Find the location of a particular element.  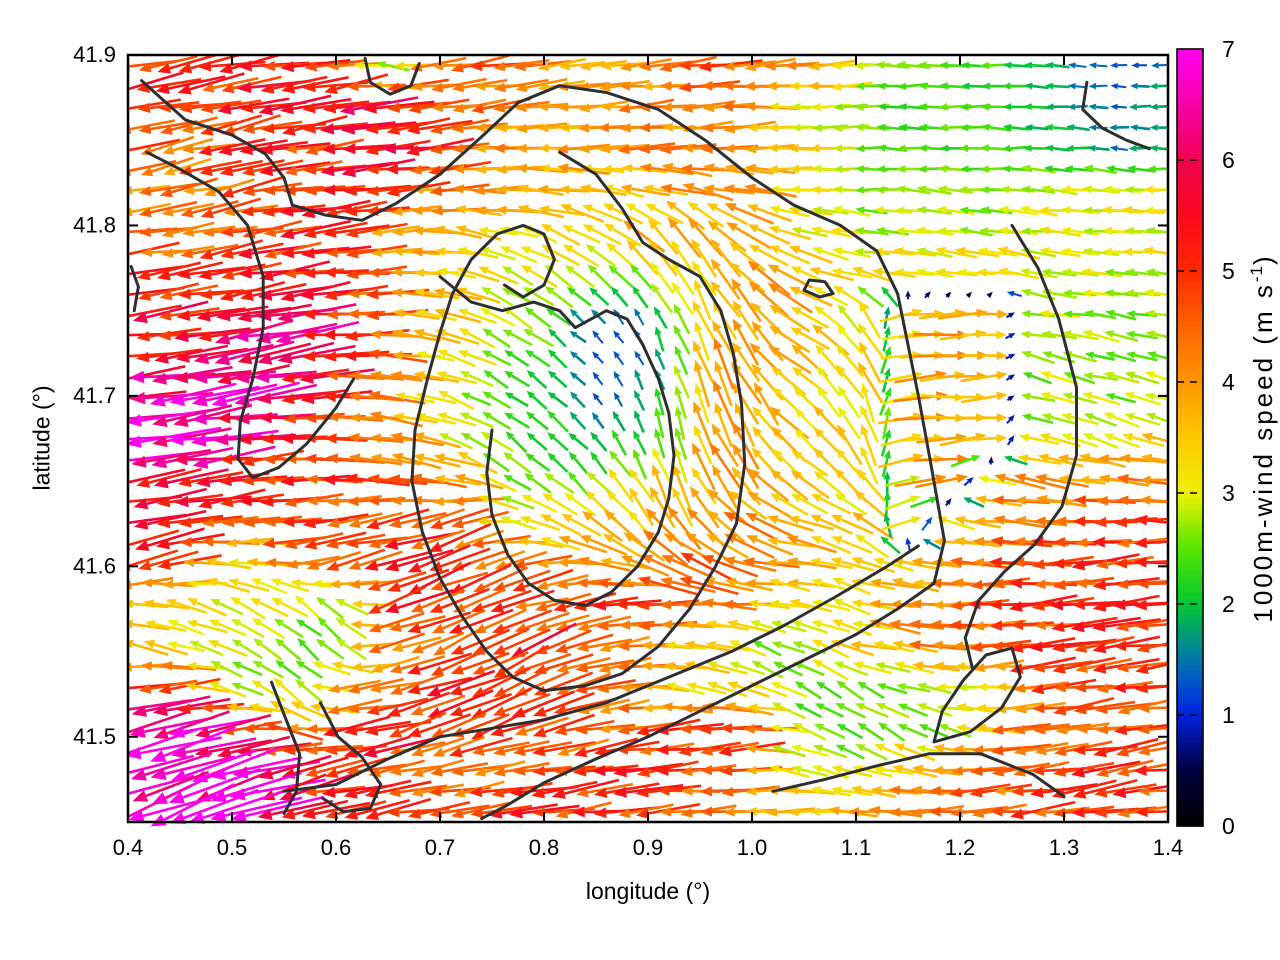

x-tick-label: 1.0 is located at coordinates (752, 847).